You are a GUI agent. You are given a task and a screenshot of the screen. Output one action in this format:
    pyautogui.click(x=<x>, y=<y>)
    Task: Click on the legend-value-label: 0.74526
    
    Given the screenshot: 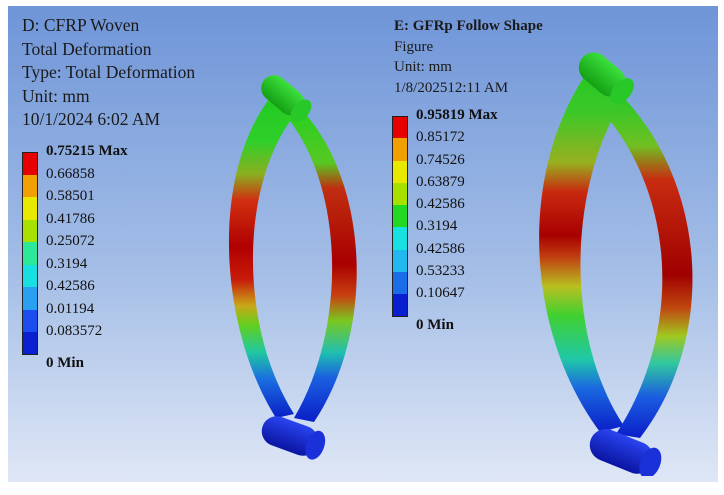 What is the action you would take?
    pyautogui.click(x=440, y=159)
    